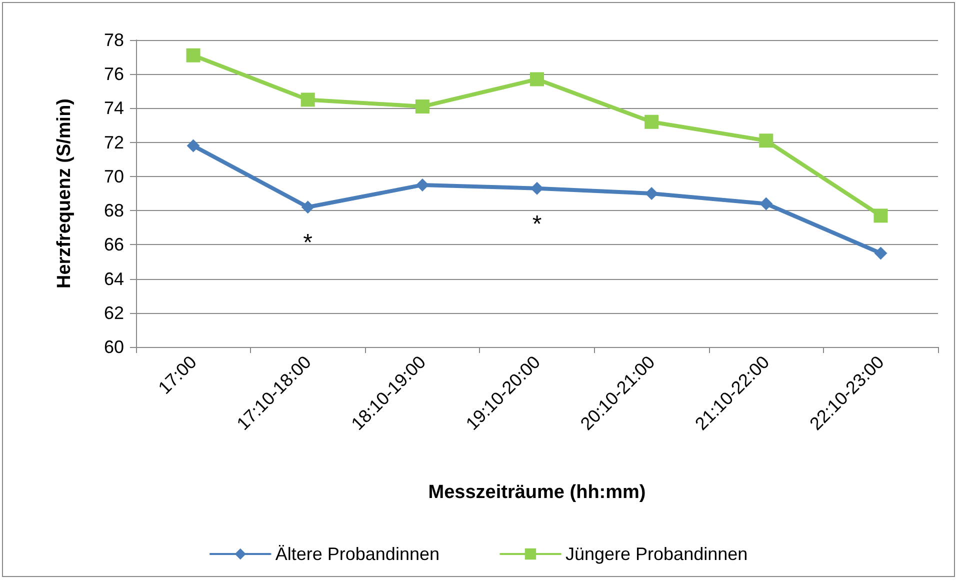 This screenshot has height=581, width=959. What do you see at coordinates (64, 193) in the screenshot?
I see `y-axis-title: Herzfrequenz (S/min)` at bounding box center [64, 193].